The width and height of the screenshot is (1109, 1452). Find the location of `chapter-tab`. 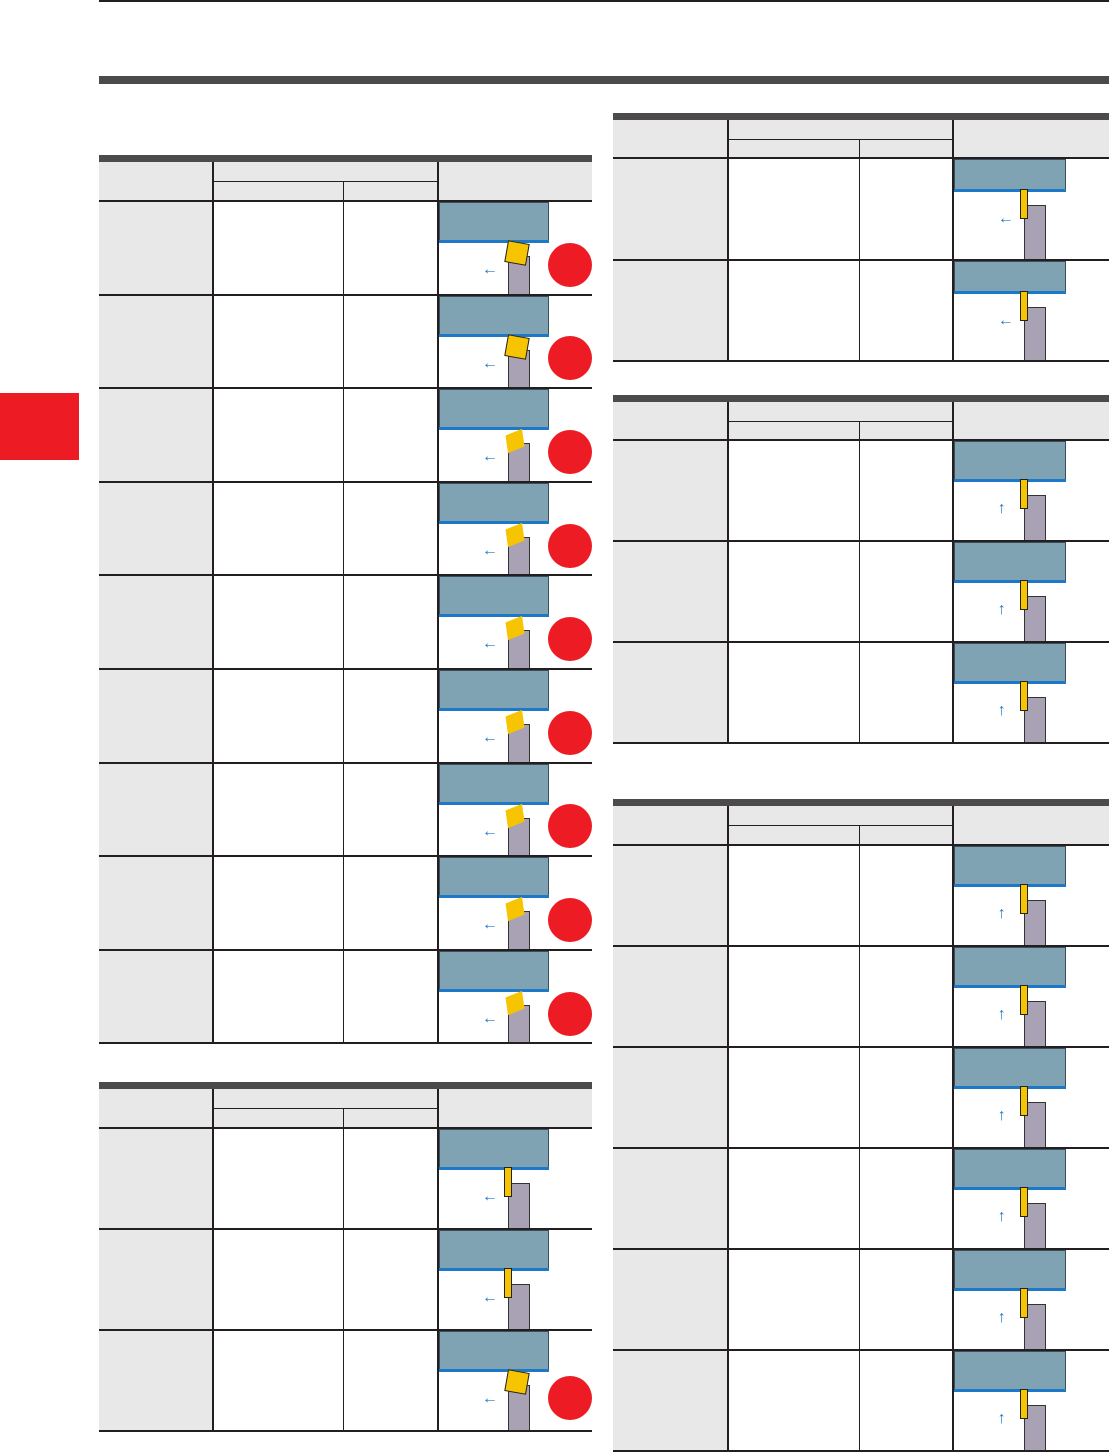

chapter-tab is located at coordinates (39, 426).